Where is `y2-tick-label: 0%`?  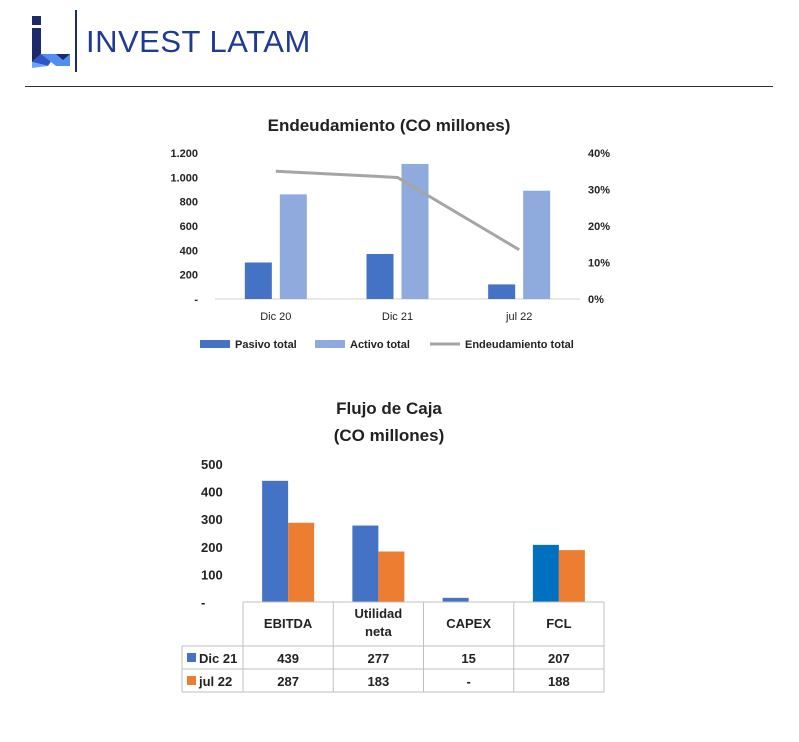 y2-tick-label: 0% is located at coordinates (596, 300).